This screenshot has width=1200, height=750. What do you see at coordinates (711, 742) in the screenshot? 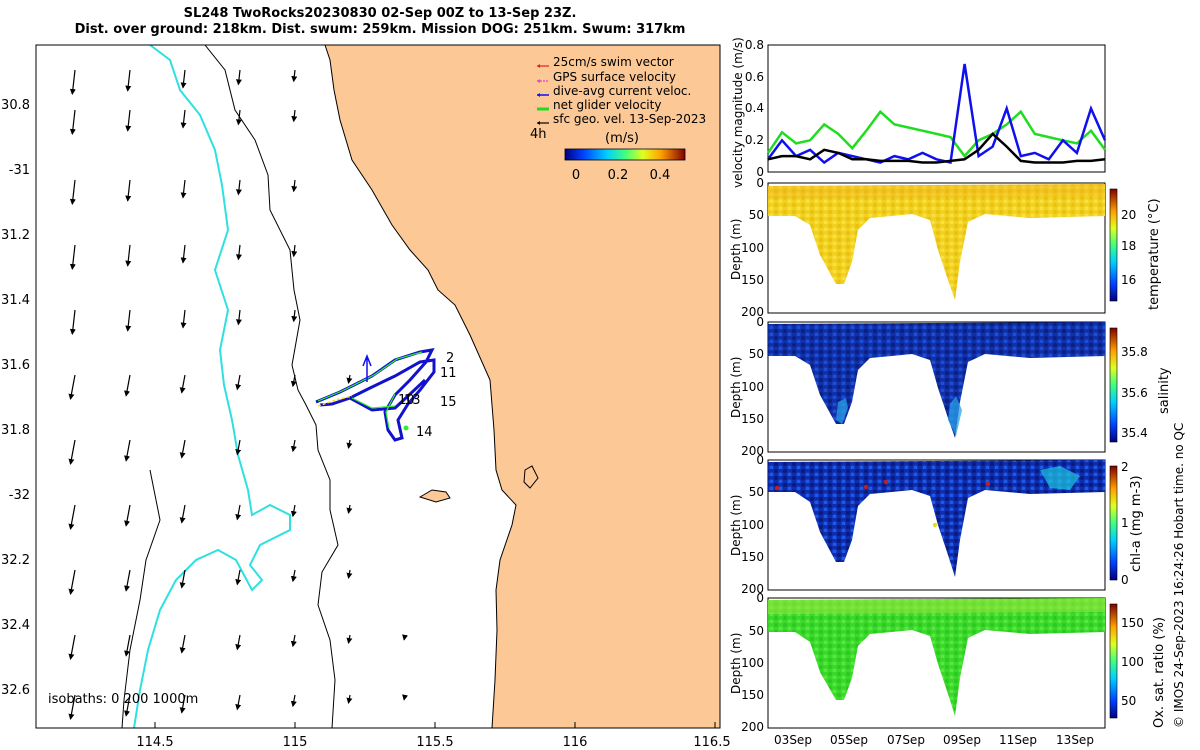
I see `map-x-tick: 116.5` at bounding box center [711, 742].